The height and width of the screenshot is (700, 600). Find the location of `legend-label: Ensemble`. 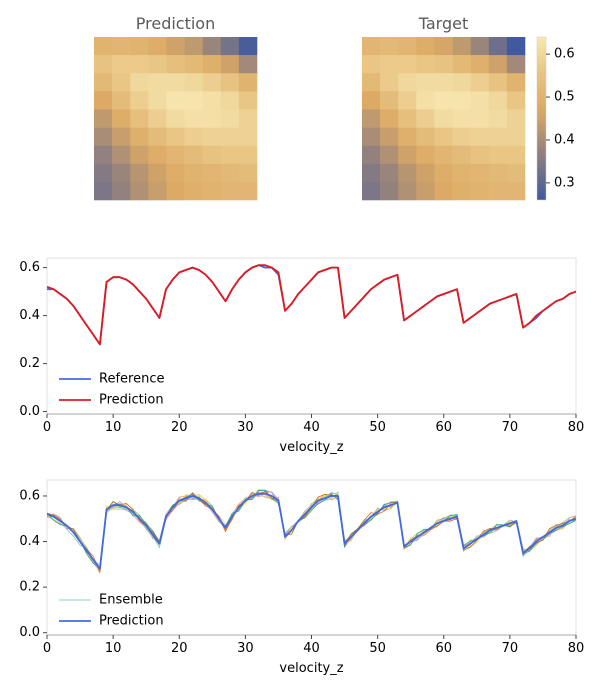

legend-label: Ensemble is located at coordinates (131, 600).